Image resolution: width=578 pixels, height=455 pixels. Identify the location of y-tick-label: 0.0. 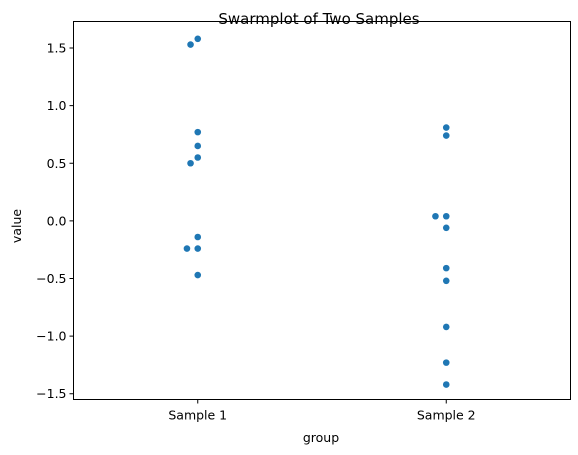
(57, 220).